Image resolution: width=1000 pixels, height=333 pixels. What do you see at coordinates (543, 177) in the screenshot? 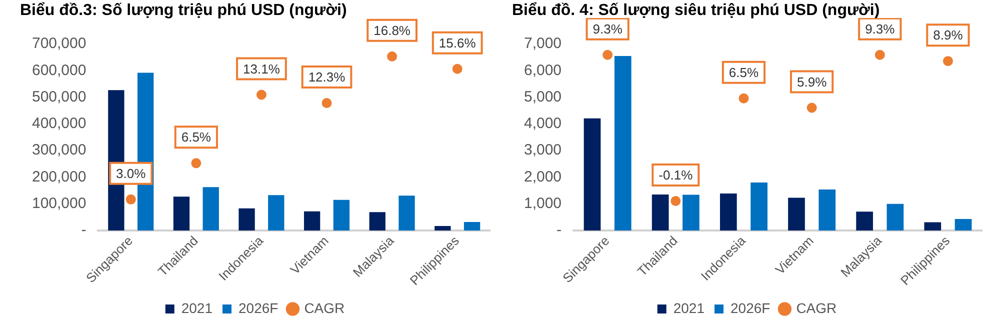
I see `y-tick-label: 2,000` at bounding box center [543, 177].